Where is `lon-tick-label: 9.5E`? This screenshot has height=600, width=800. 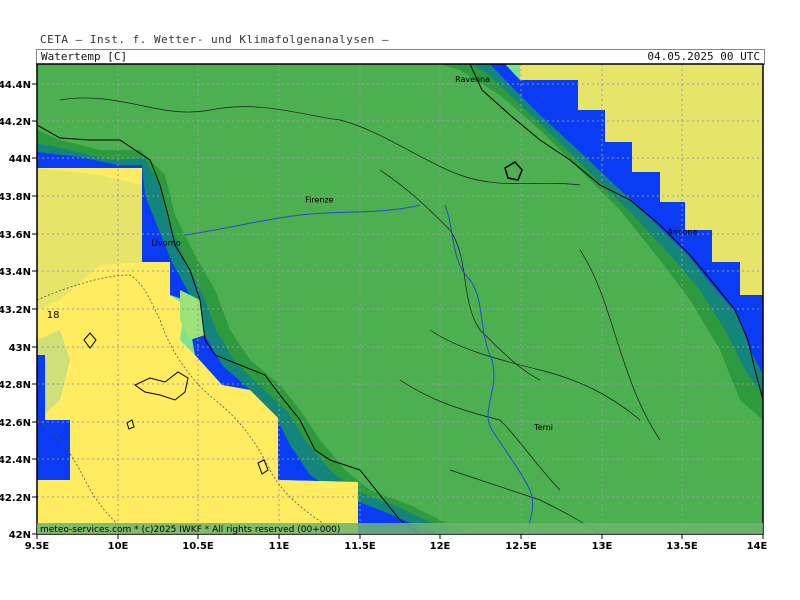
lon-tick-label: 9.5E is located at coordinates (37, 546).